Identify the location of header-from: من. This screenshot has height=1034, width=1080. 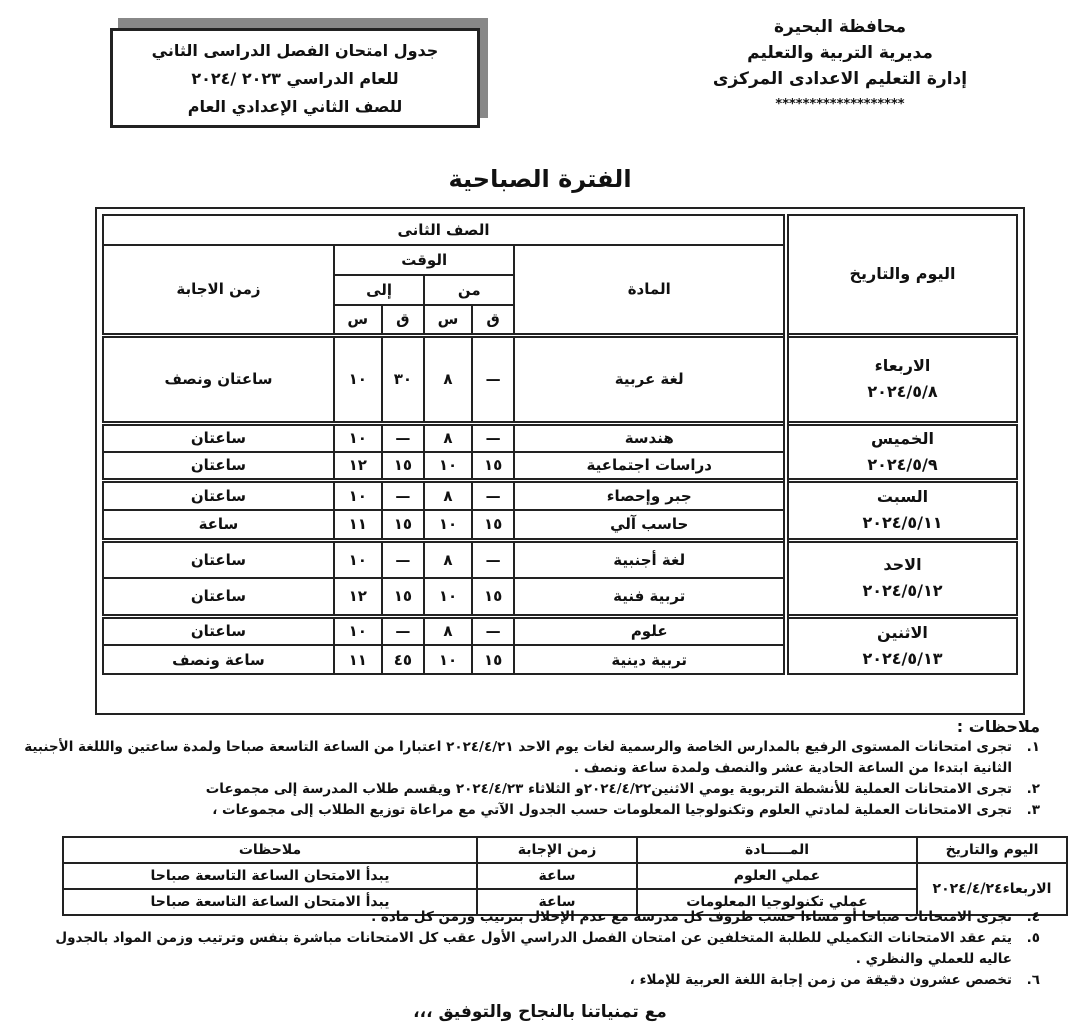
(469, 290).